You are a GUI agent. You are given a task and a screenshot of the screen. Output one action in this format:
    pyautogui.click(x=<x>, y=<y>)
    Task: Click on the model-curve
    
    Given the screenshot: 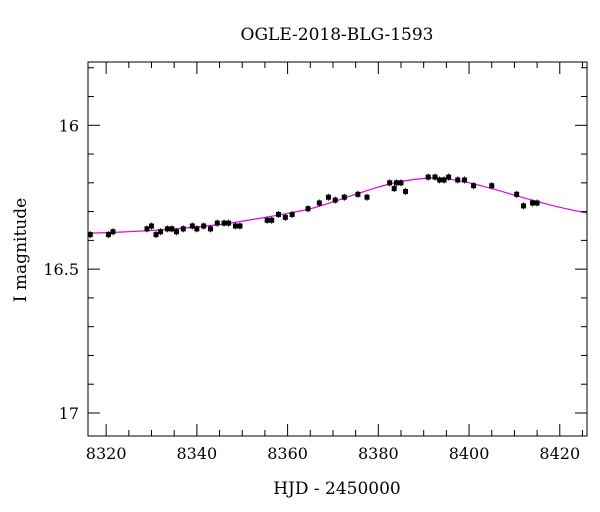 What is the action you would take?
    pyautogui.click(x=337, y=205)
    